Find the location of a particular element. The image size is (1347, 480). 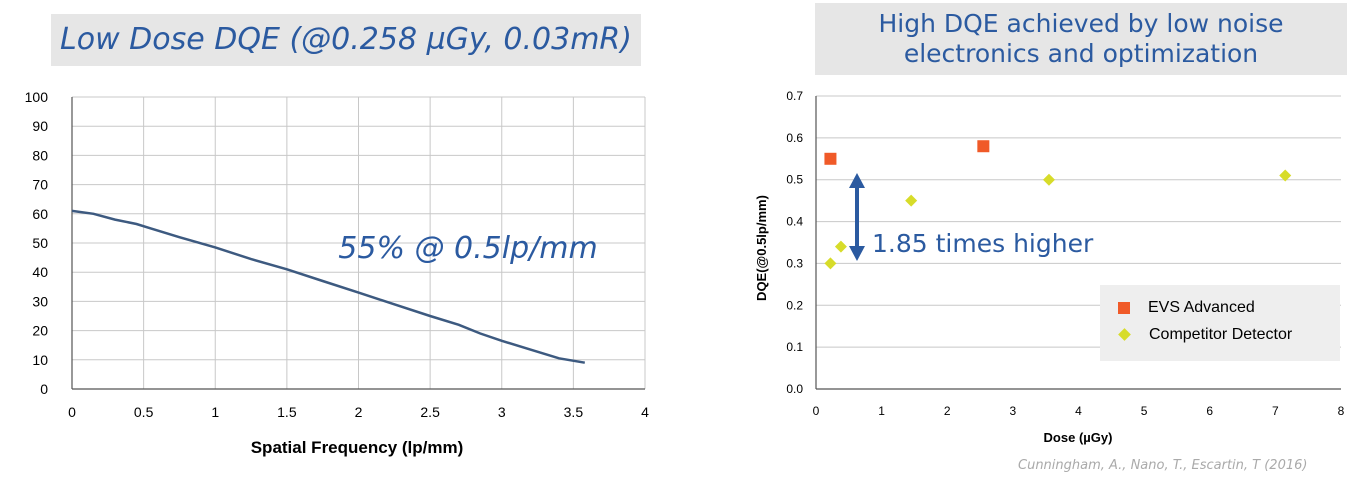

y-tick-label: 0.3 is located at coordinates (794, 263).